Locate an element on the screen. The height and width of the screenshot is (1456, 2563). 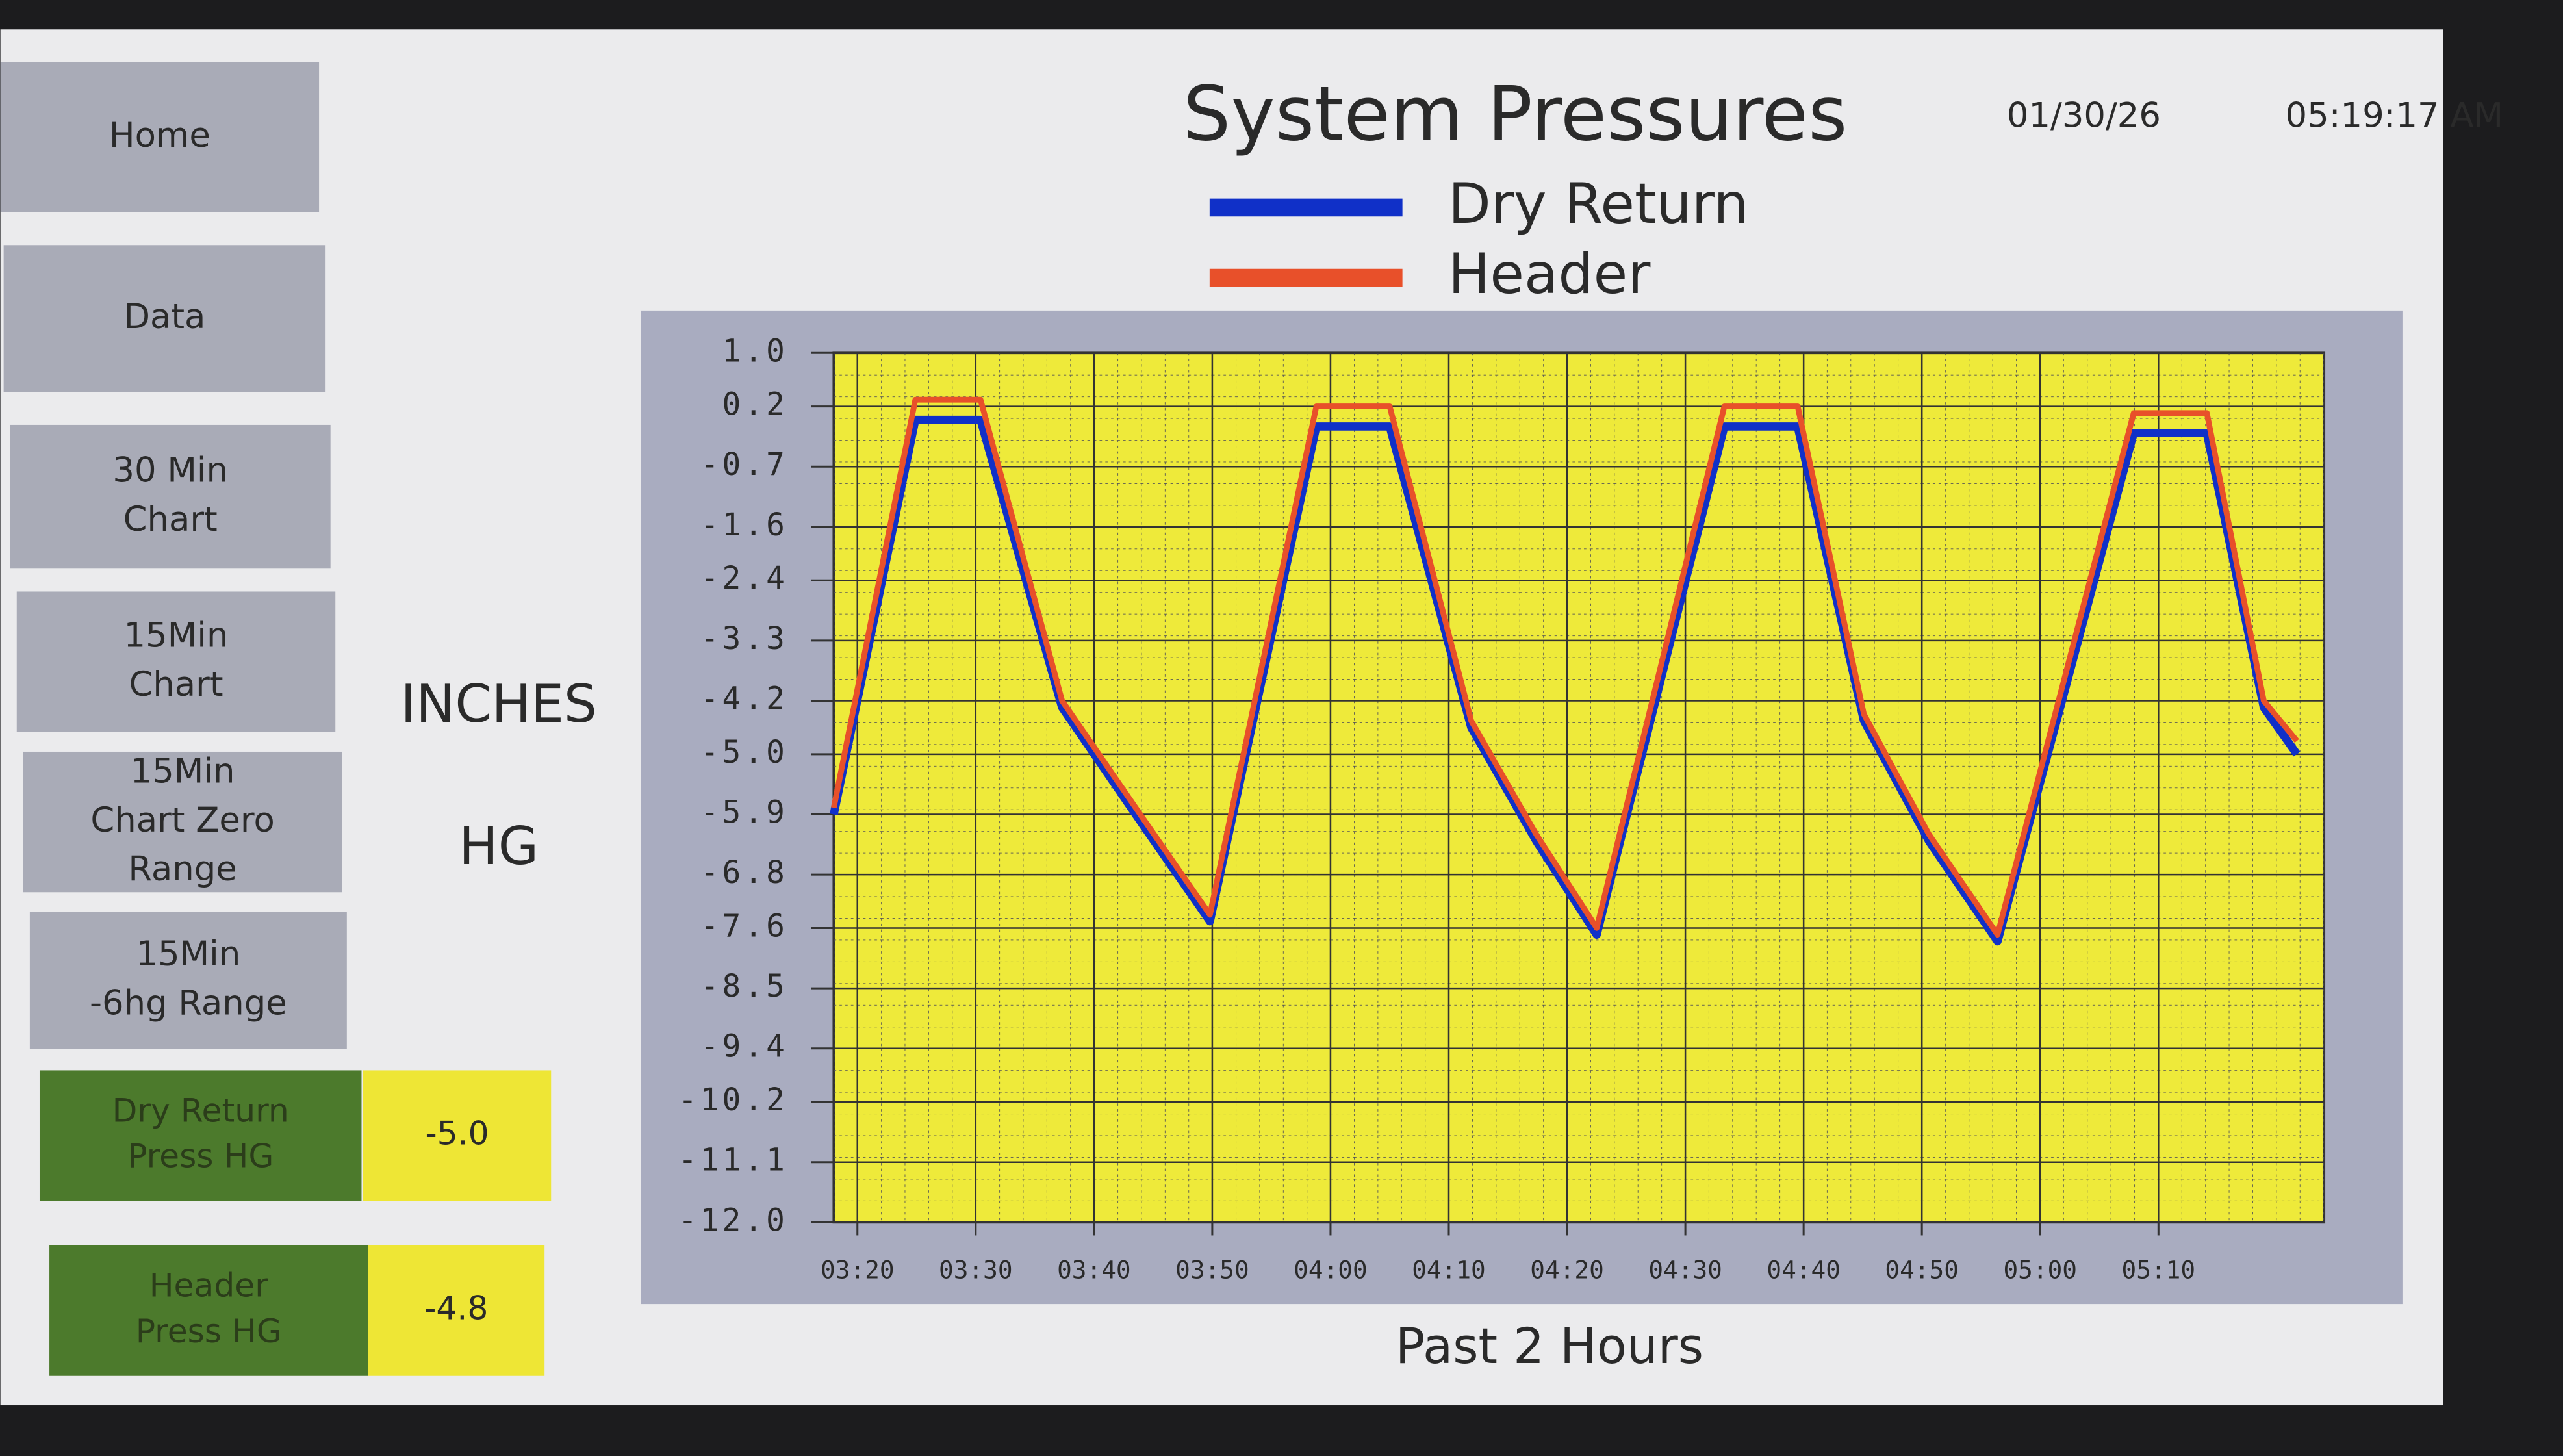
nav-button-label: Range is located at coordinates (182, 869).